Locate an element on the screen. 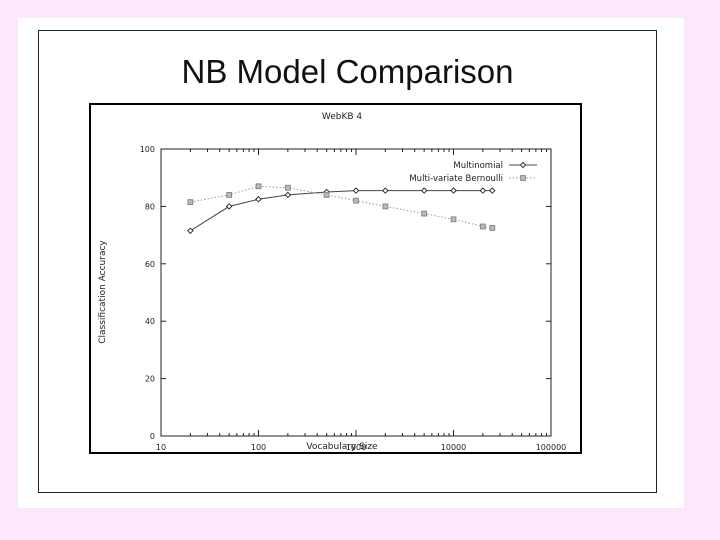  series-layer is located at coordinates (341, 209).